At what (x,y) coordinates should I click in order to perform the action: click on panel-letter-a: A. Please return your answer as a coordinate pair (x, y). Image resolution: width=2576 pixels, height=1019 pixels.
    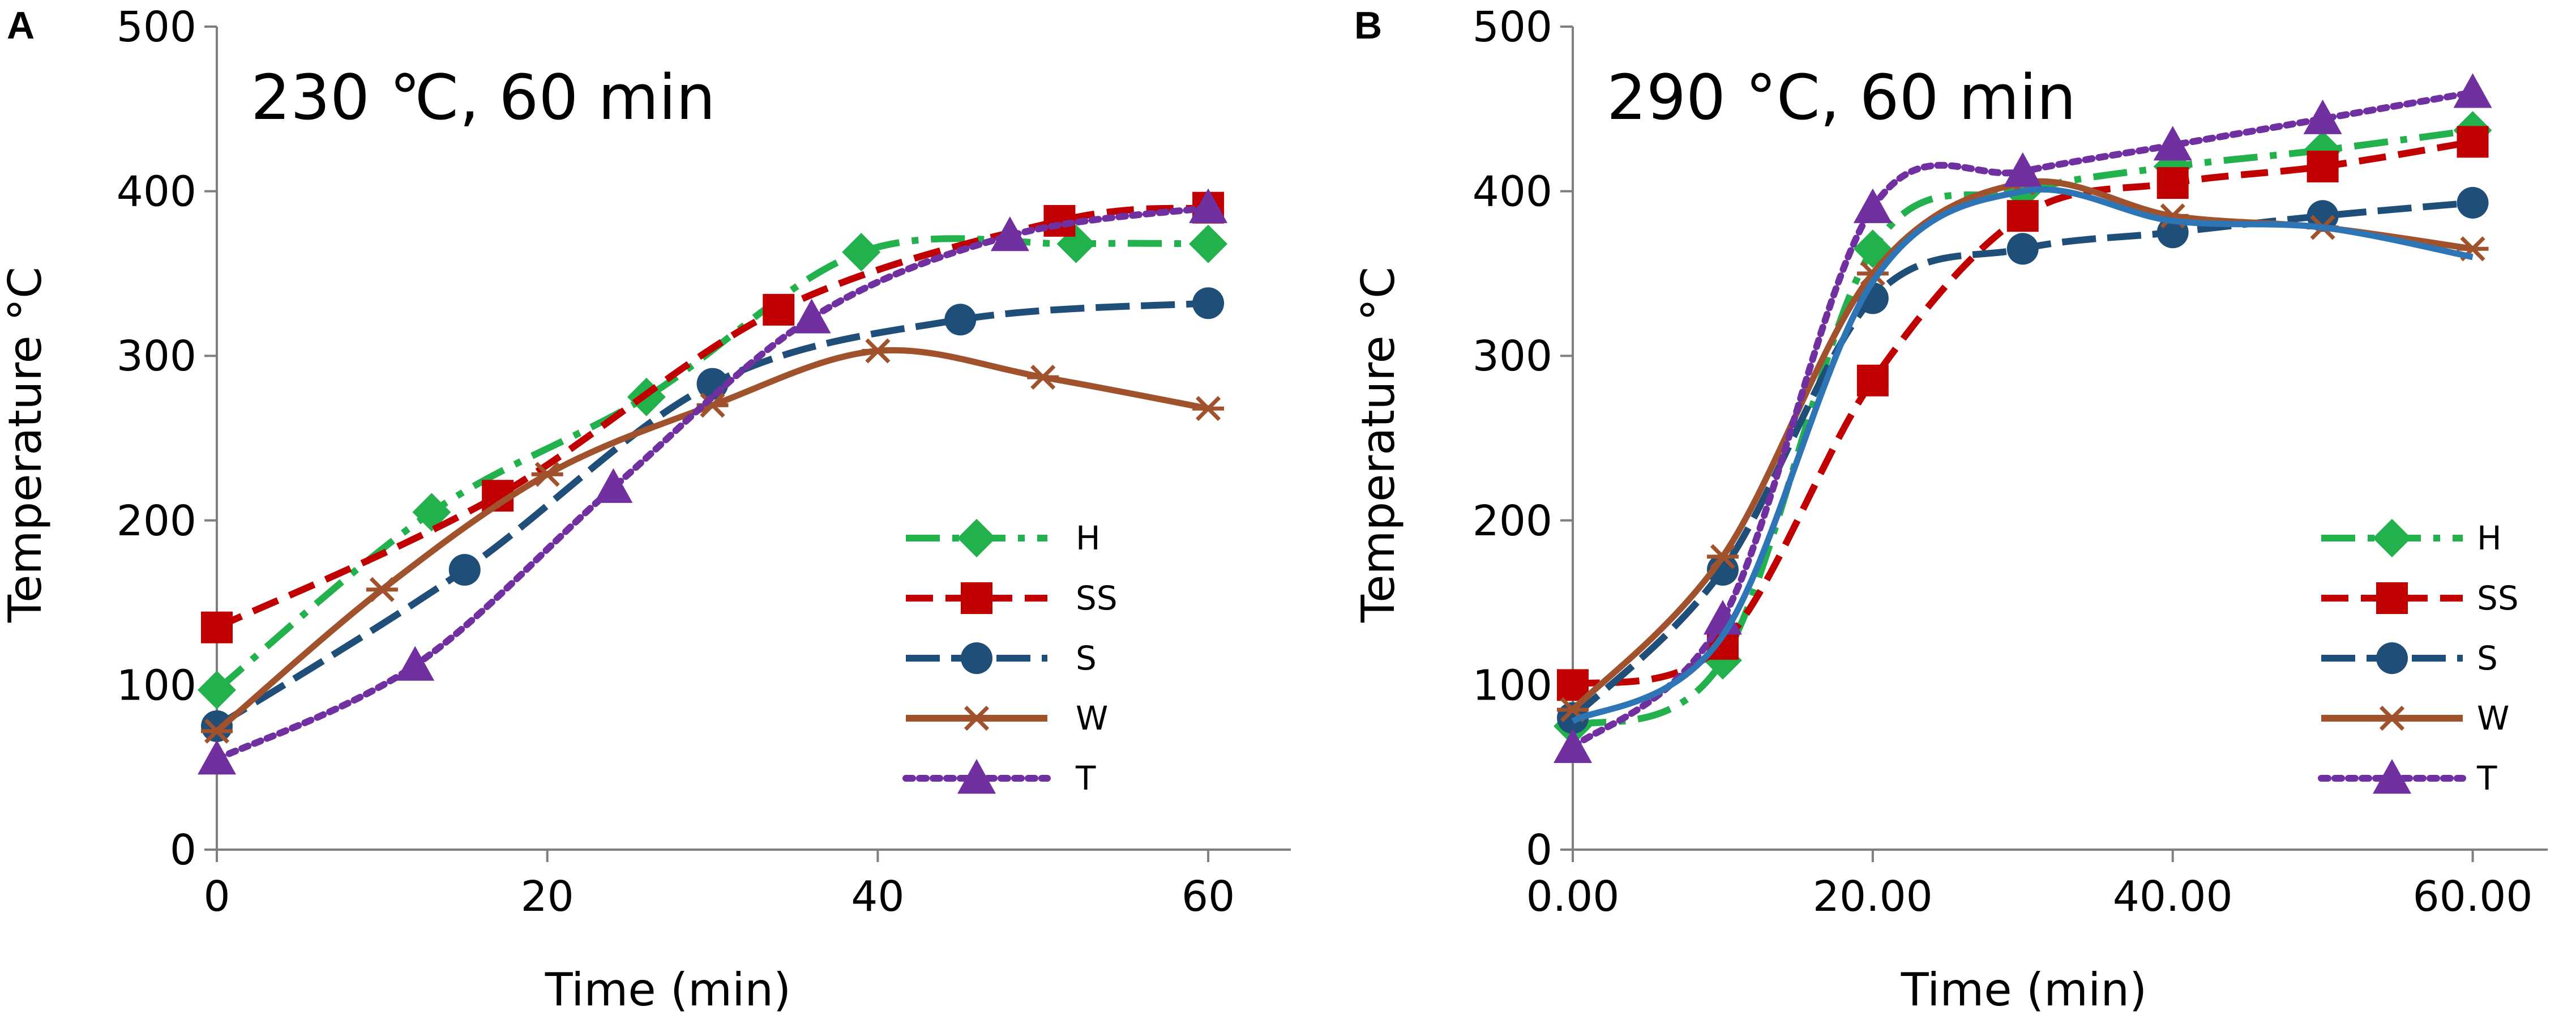
    Looking at the image, I should click on (21, 25).